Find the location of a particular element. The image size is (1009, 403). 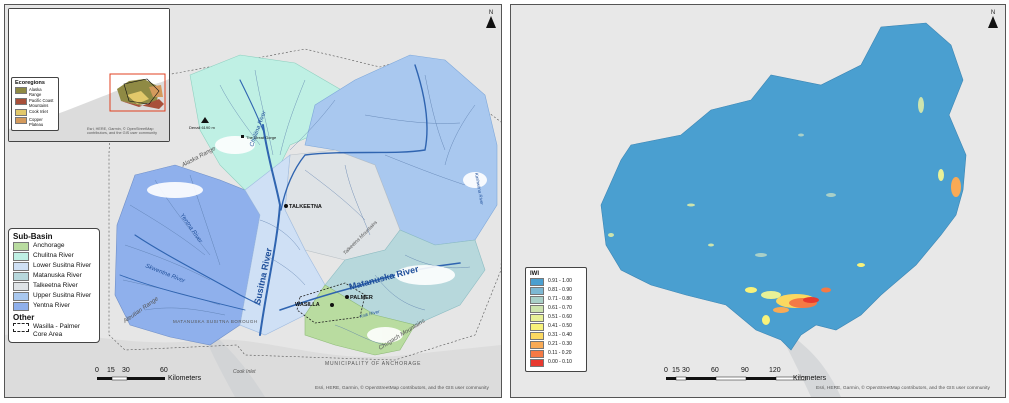

wasilla-palmer-core-area is located at coordinates (331, 303).